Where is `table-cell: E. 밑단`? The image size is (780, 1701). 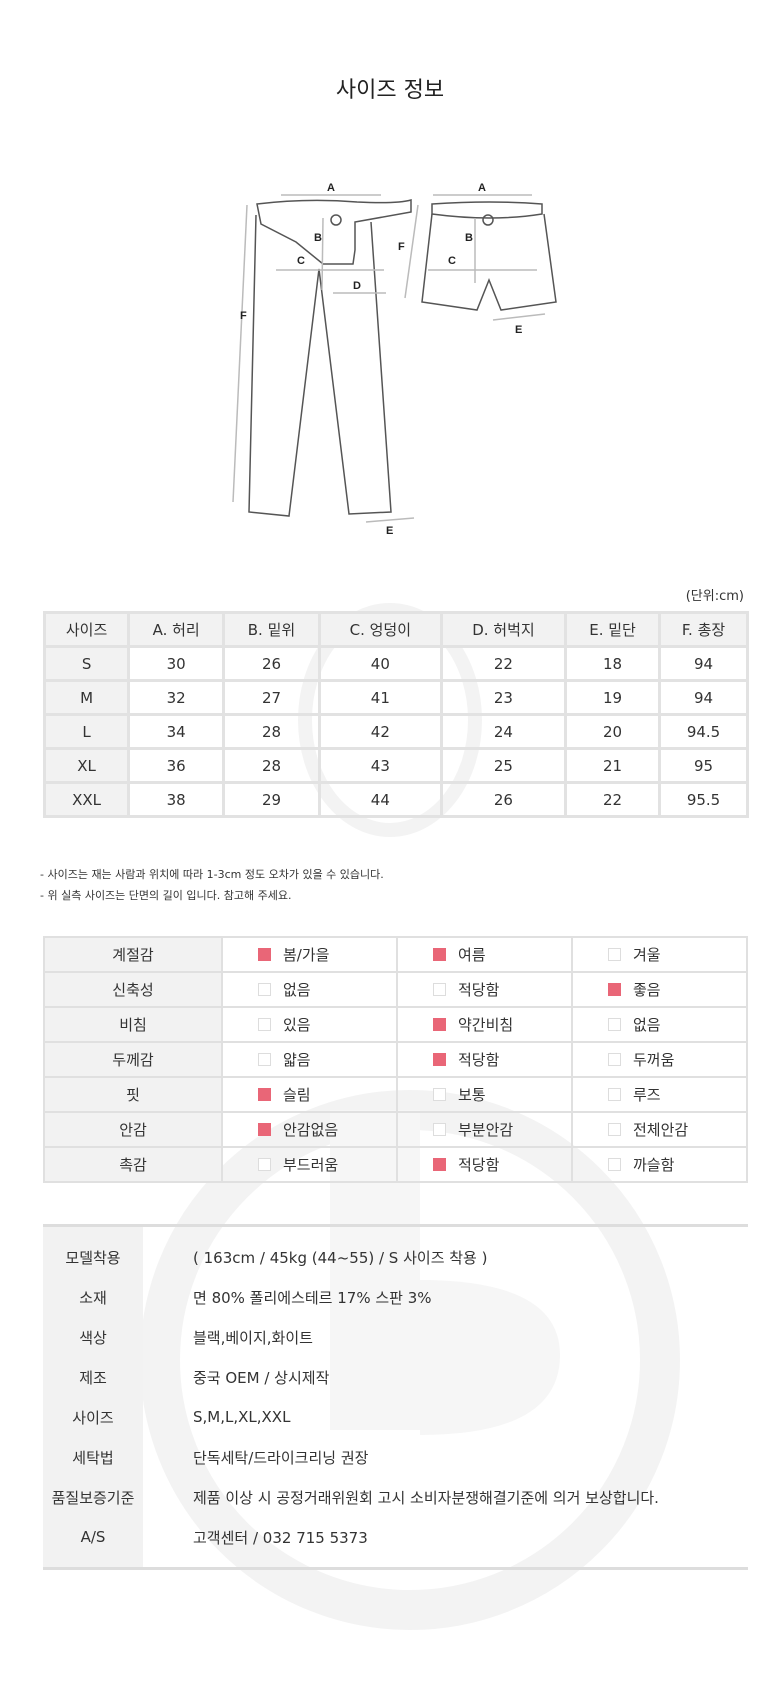 table-cell: E. 밑단 is located at coordinates (613, 629).